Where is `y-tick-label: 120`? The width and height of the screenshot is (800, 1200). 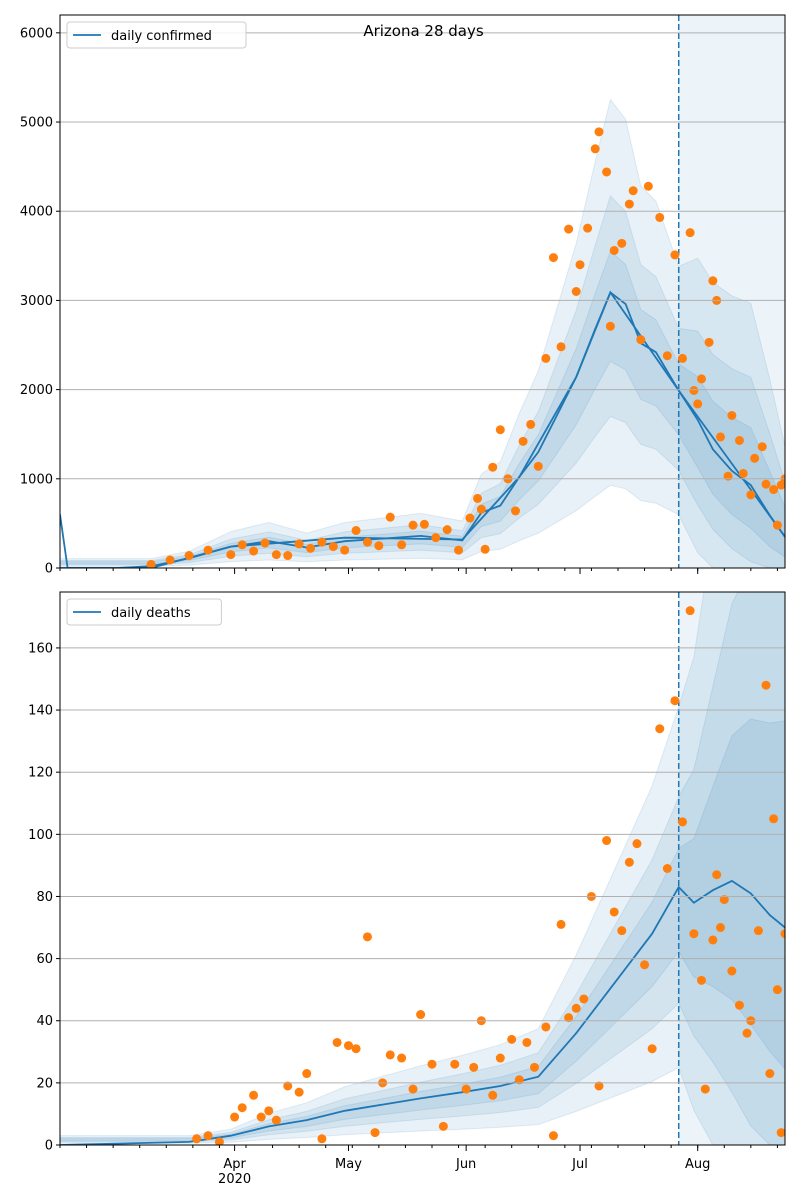 y-tick-label: 120 is located at coordinates (40, 773).